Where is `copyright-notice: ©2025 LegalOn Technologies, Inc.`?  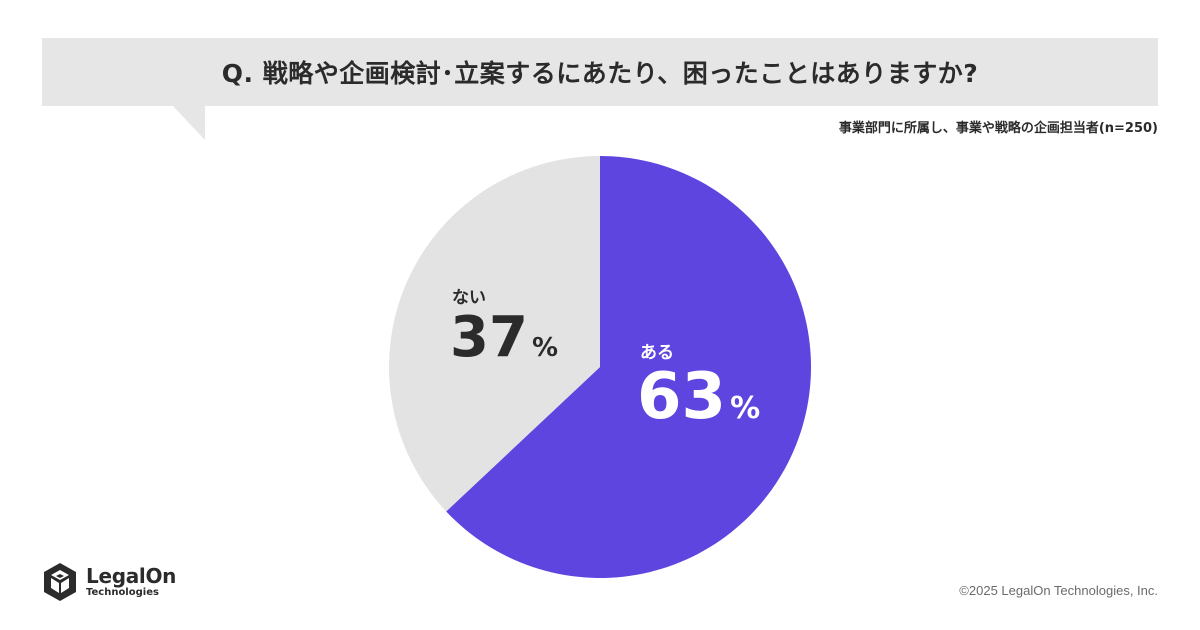
copyright-notice: ©2025 LegalOn Technologies, Inc. is located at coordinates (1058, 590).